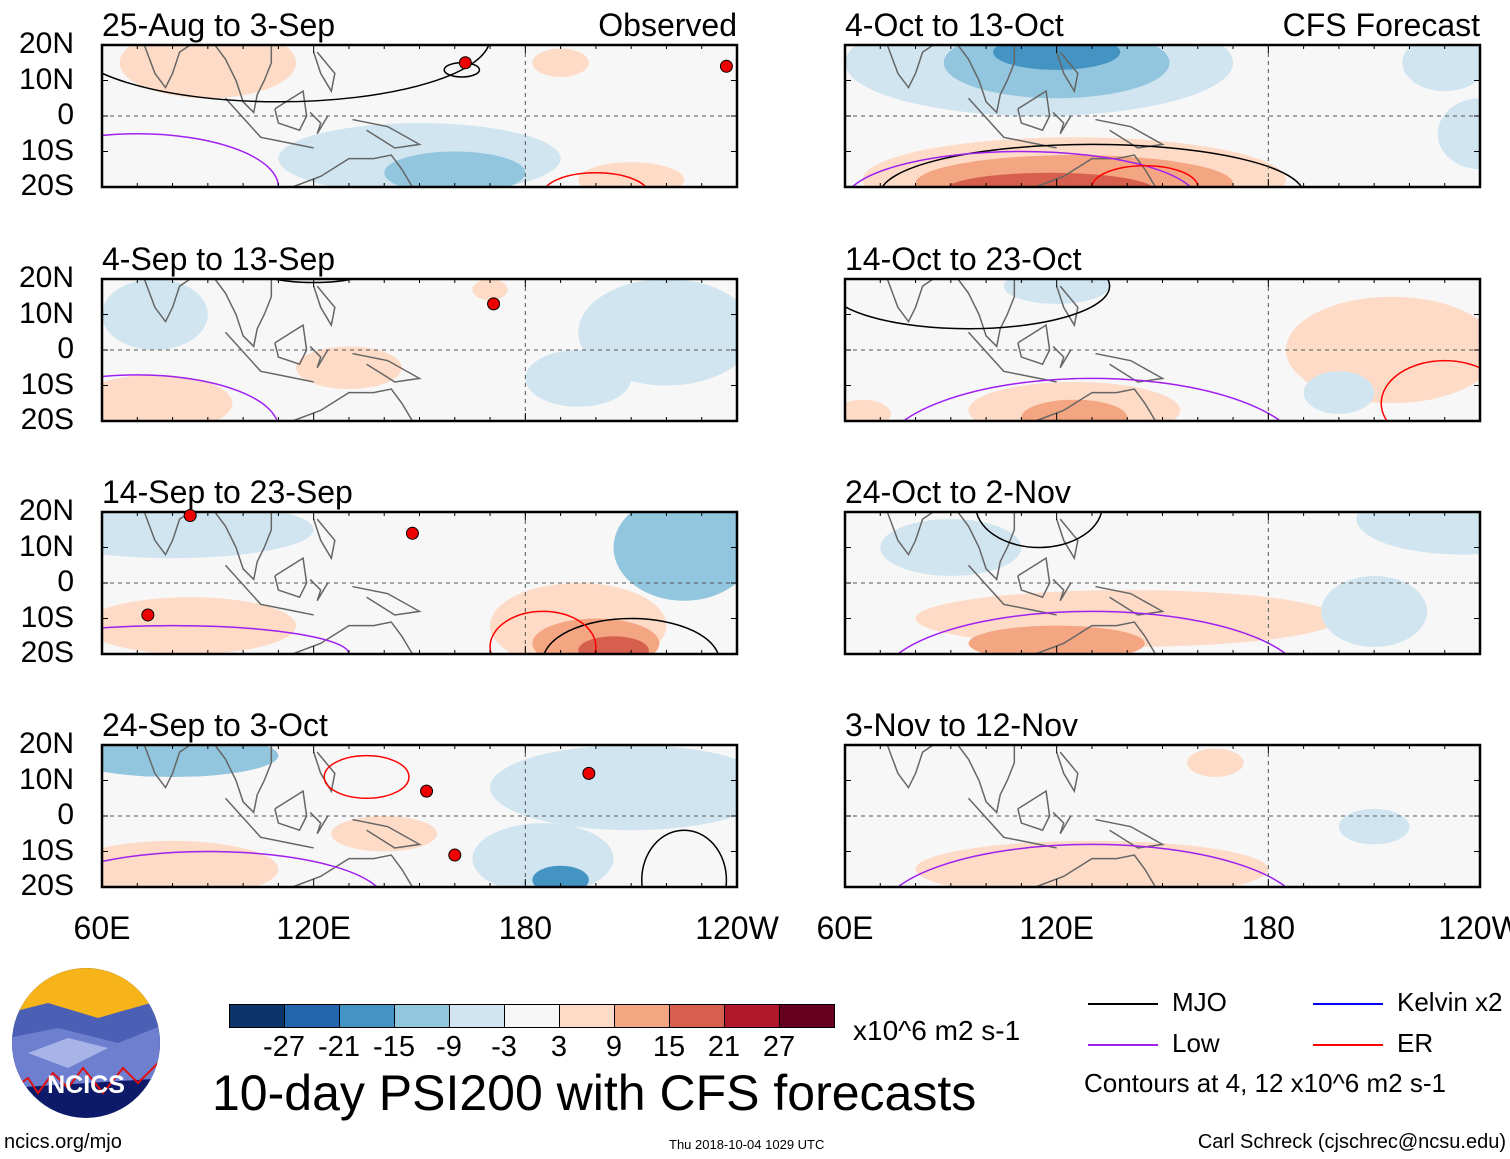  What do you see at coordinates (284, 1047) in the screenshot?
I see `colorbar-label: -27` at bounding box center [284, 1047].